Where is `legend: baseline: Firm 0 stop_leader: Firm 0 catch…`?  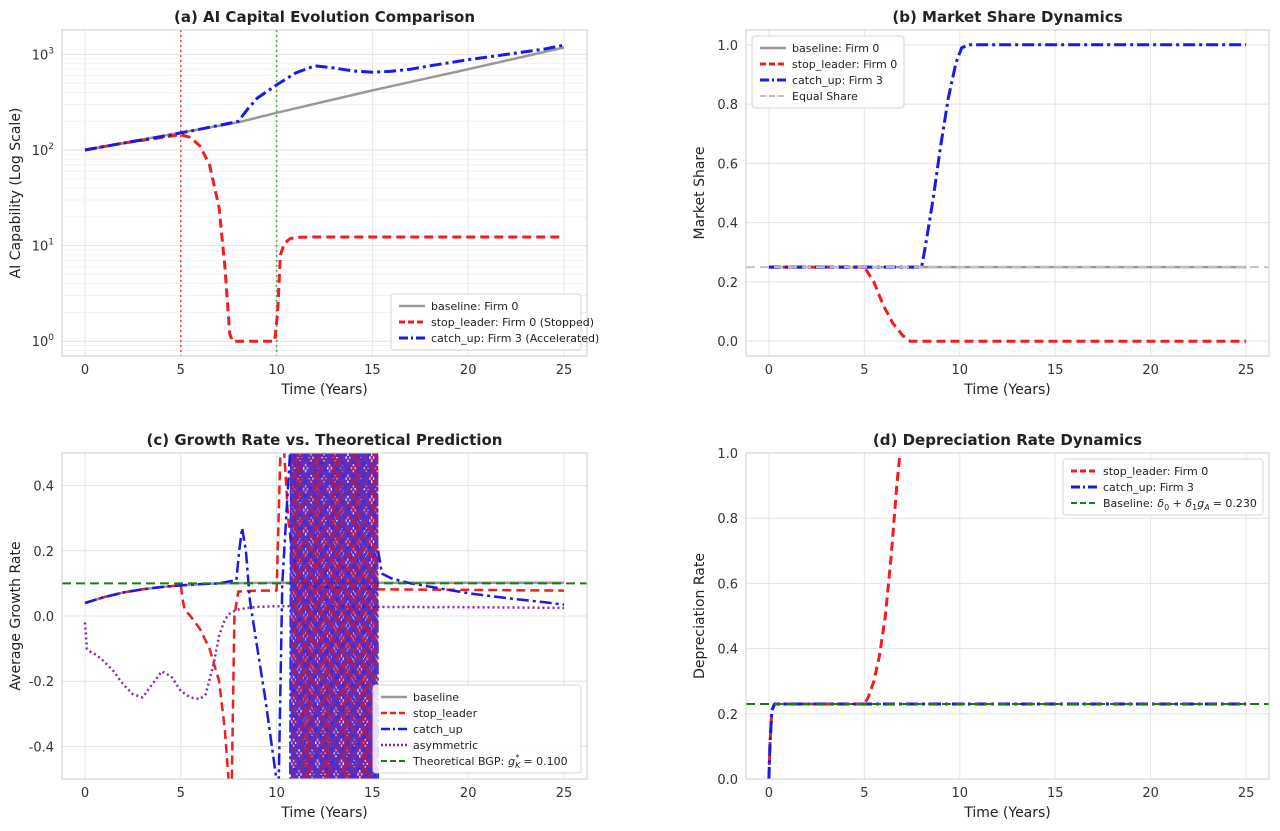 legend: baseline: Firm 0 stop_leader: Firm 0 catch… is located at coordinates (828, 72).